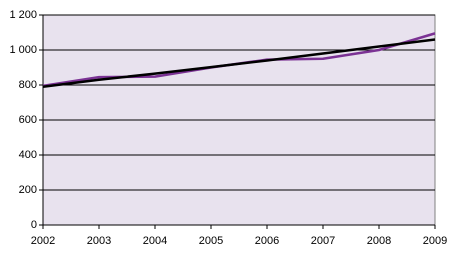  I want to click on y-tick-label: 0, so click(34, 225).